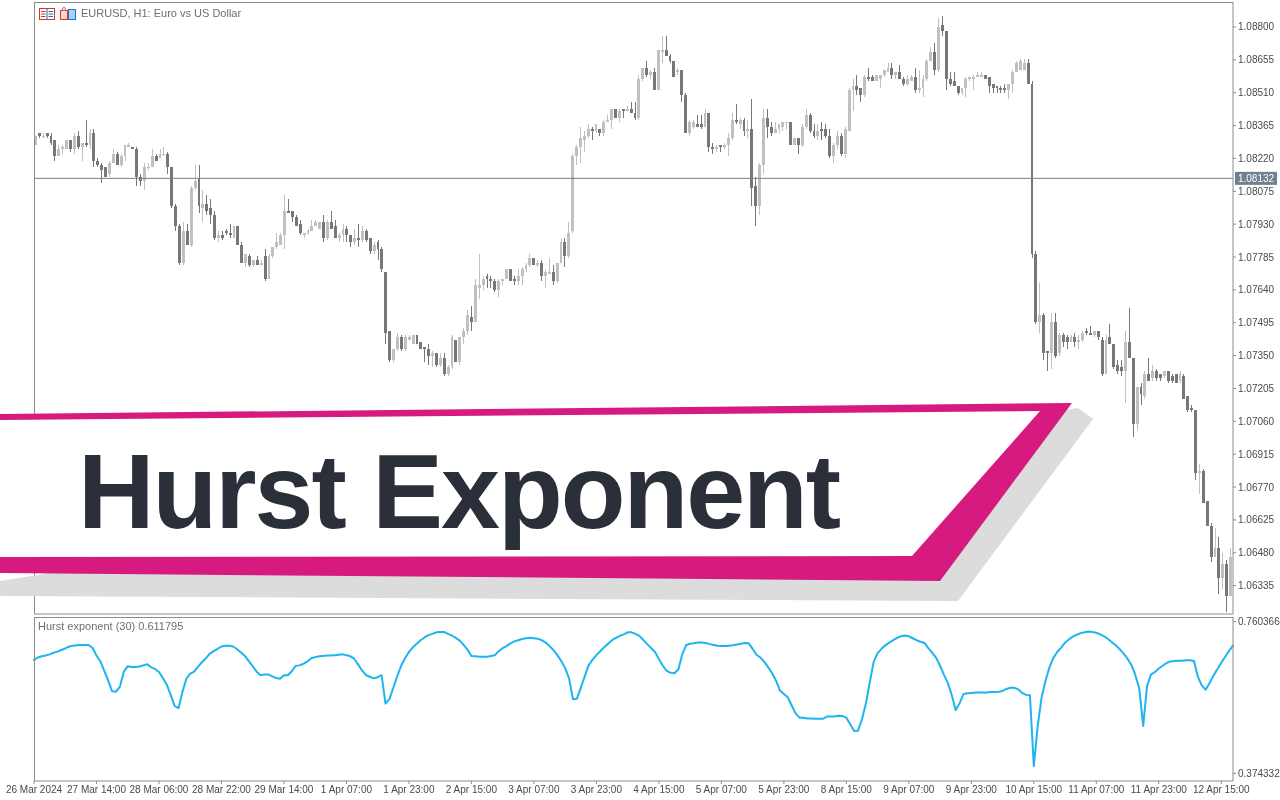  I want to click on y-tick-label: 1.07205, so click(1256, 389).